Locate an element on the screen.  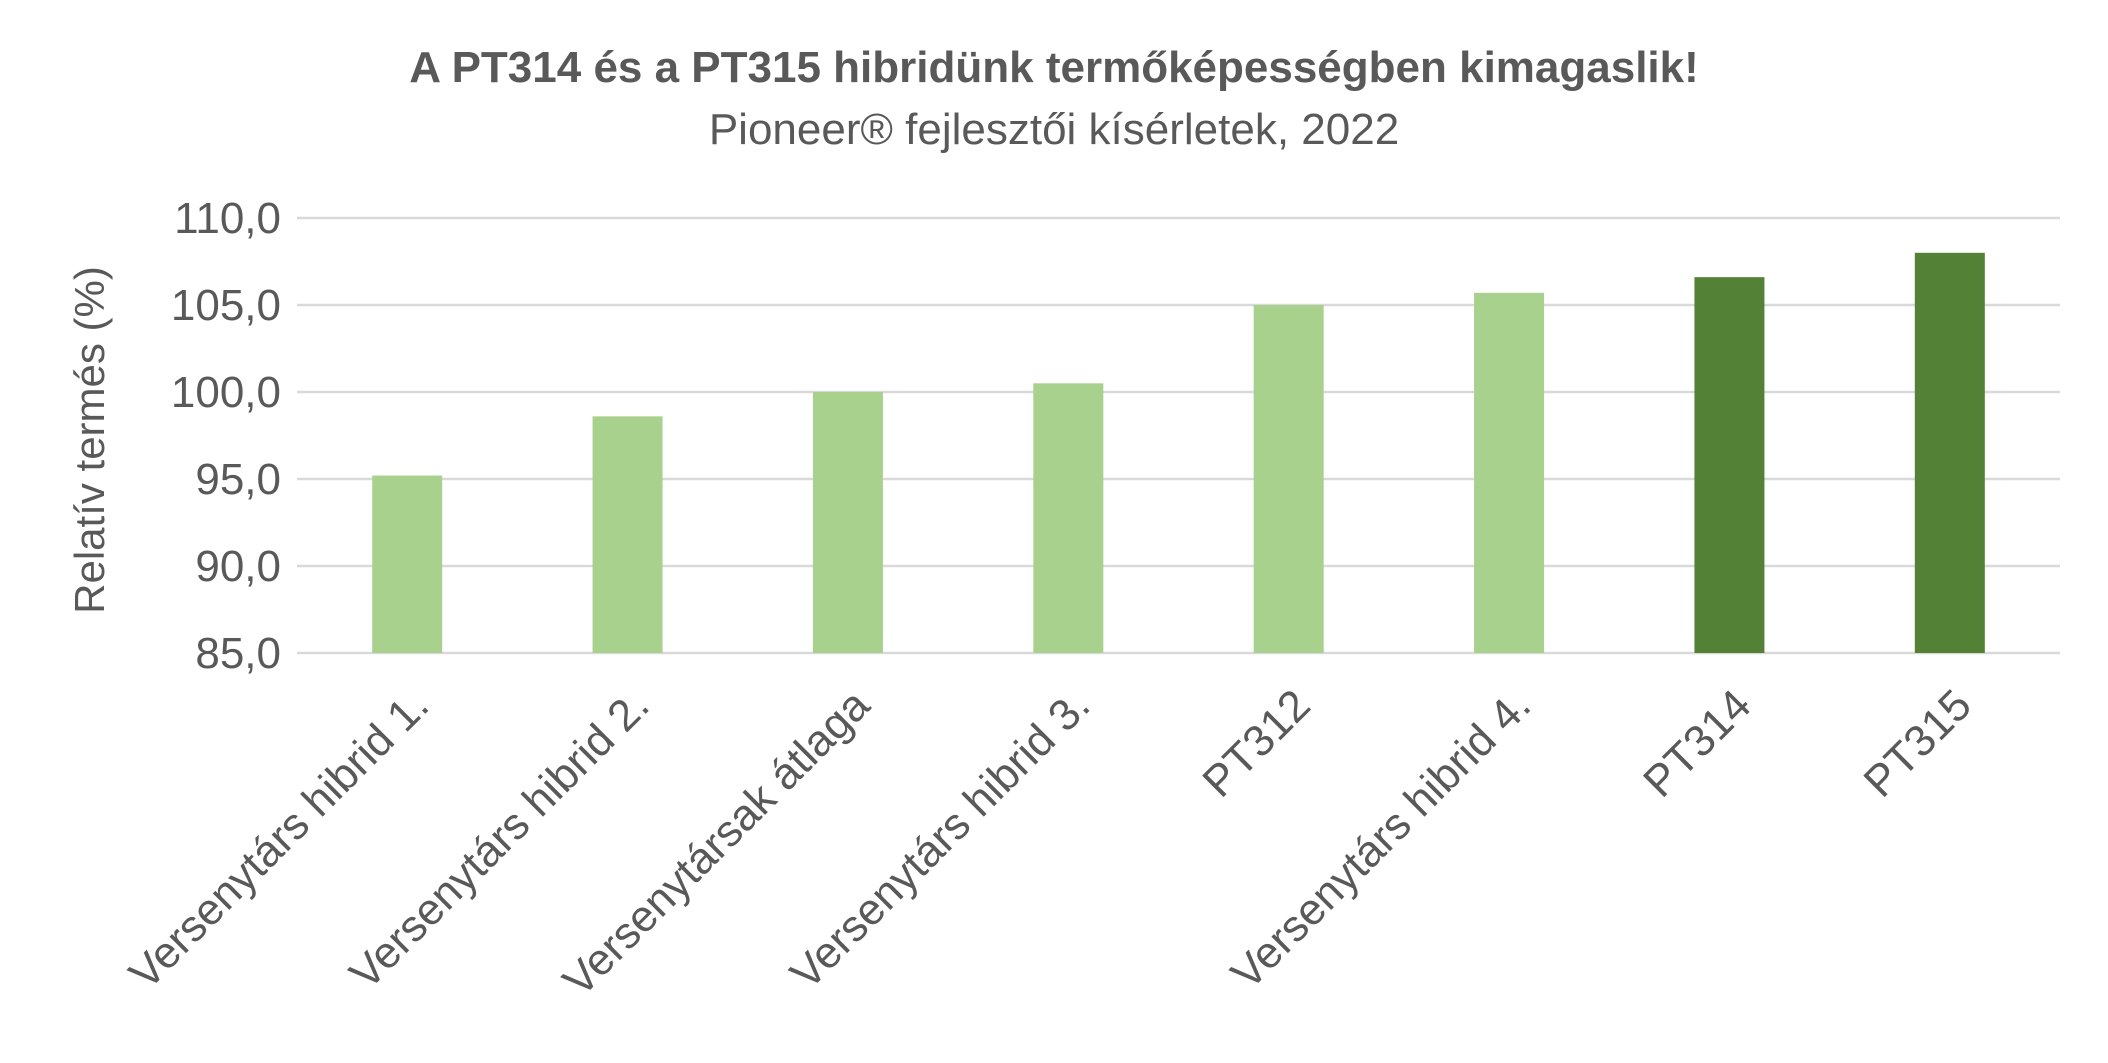
x-tick-label: PT314 is located at coordinates (1697, 743).